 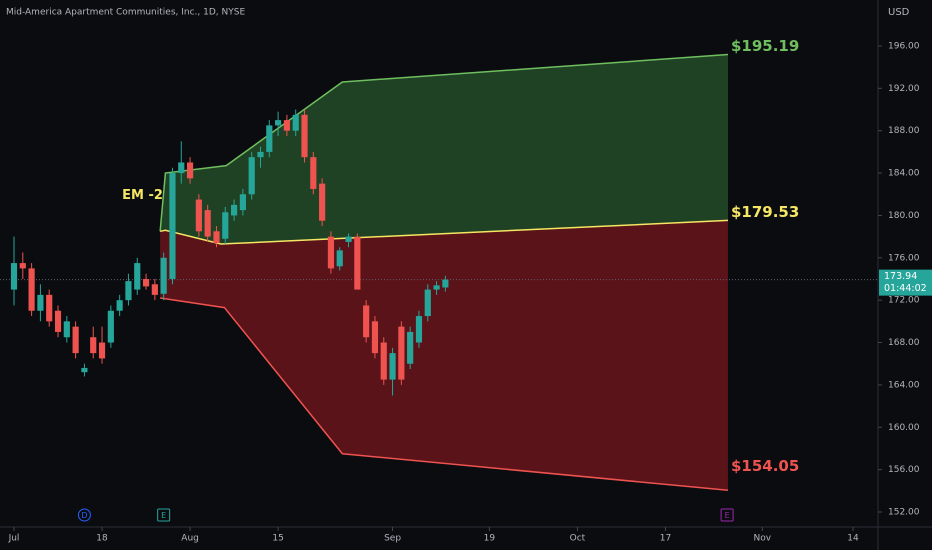 What do you see at coordinates (142, 195) in the screenshot?
I see `annotation: EM -2` at bounding box center [142, 195].